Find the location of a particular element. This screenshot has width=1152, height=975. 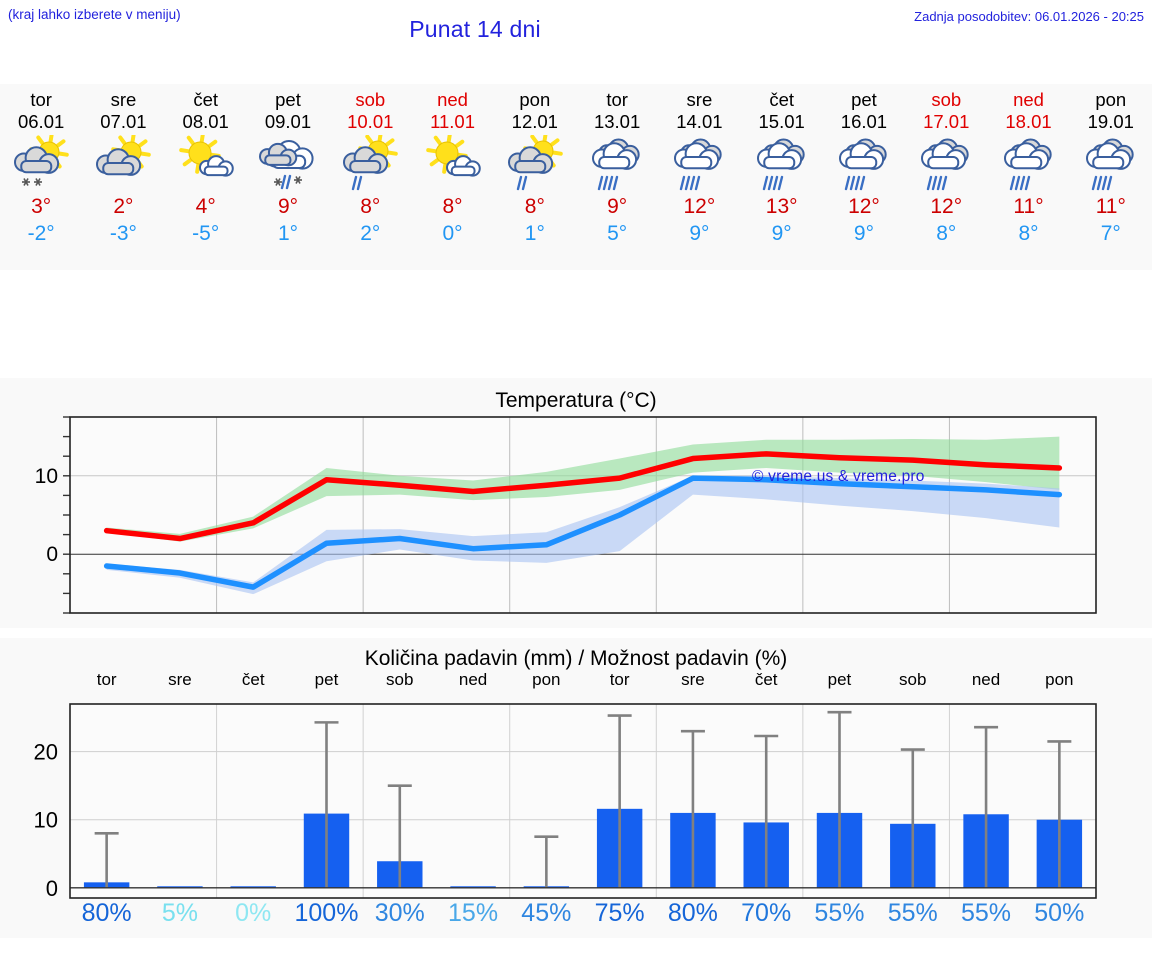

sun-cloud-icon is located at coordinates (124, 155).